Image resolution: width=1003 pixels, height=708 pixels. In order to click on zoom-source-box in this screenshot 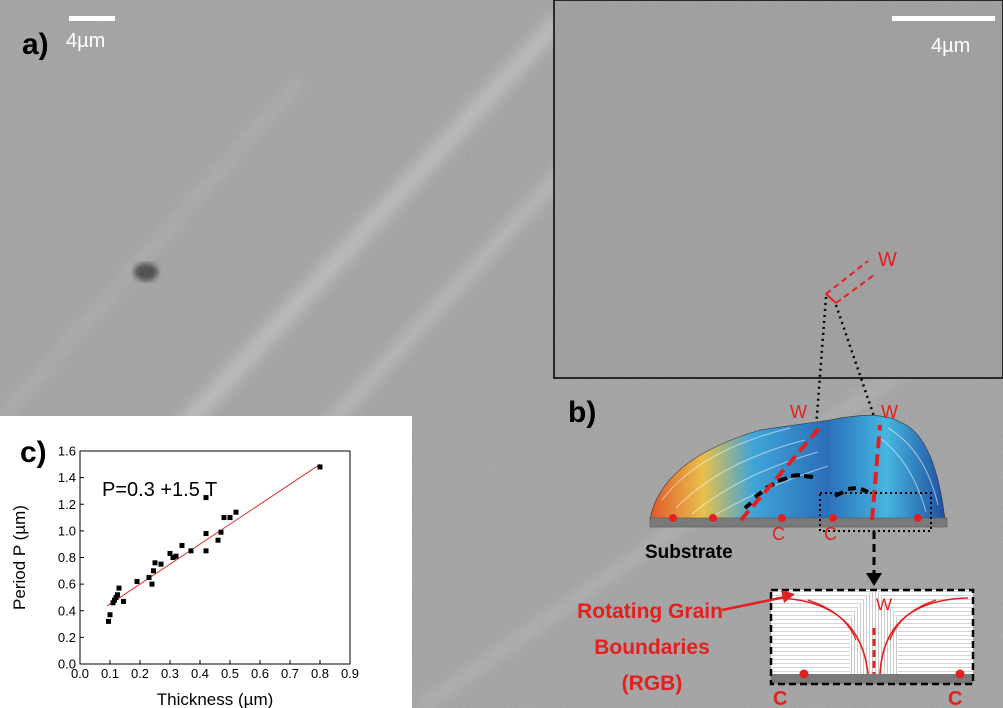, I will do `click(875, 512)`.